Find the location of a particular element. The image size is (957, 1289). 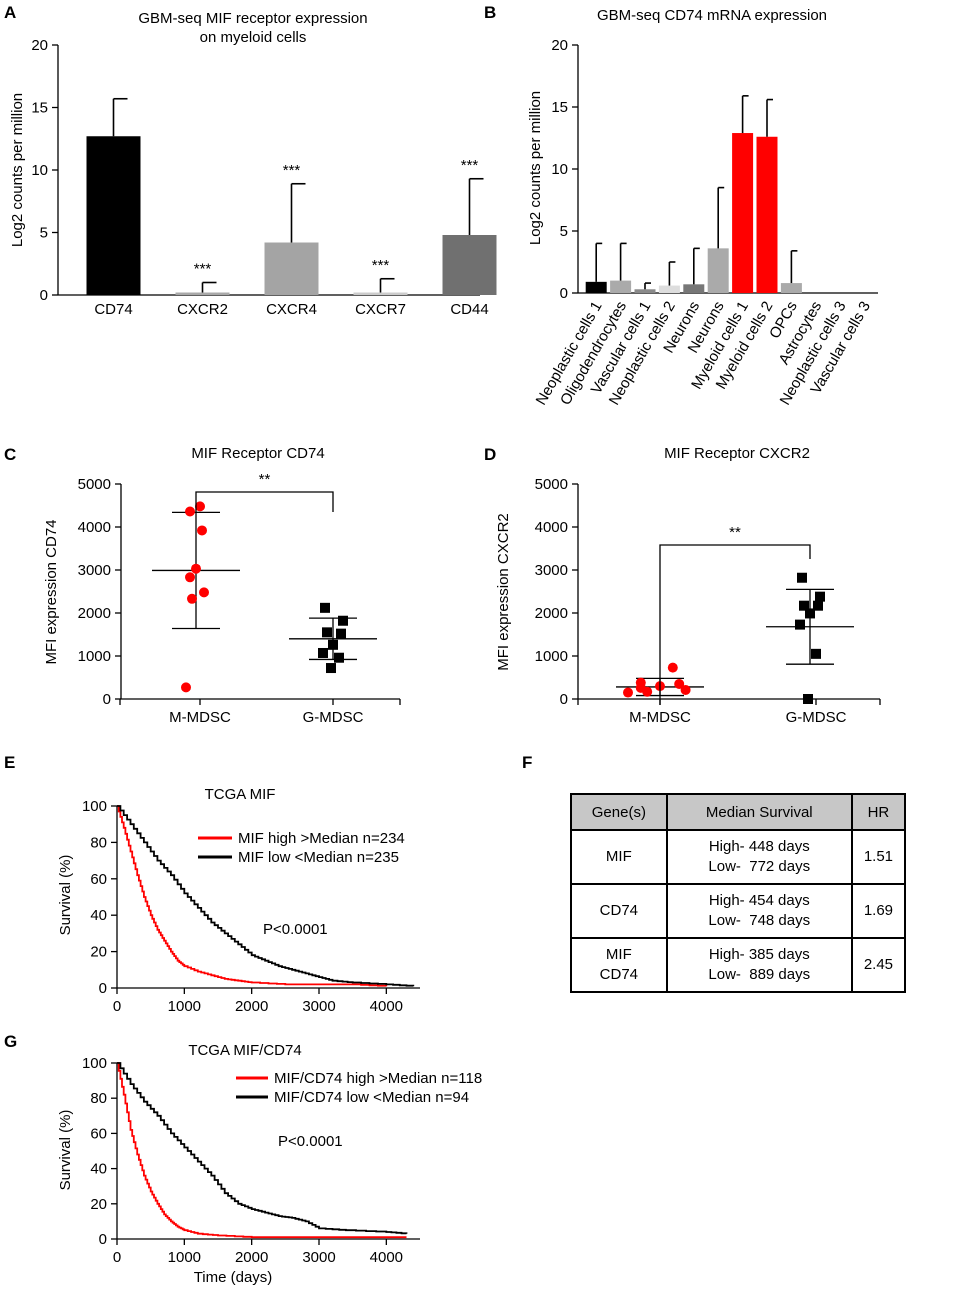

table-cell-gene: CD74 is located at coordinates (619, 911).